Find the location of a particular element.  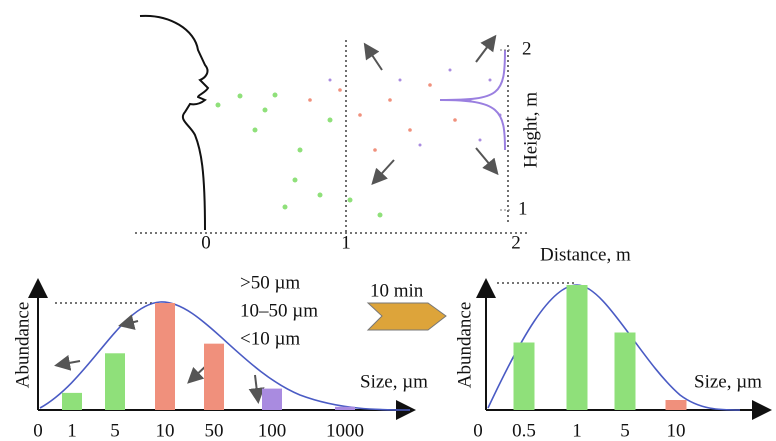

height-label: Height, m is located at coordinates (530, 130).